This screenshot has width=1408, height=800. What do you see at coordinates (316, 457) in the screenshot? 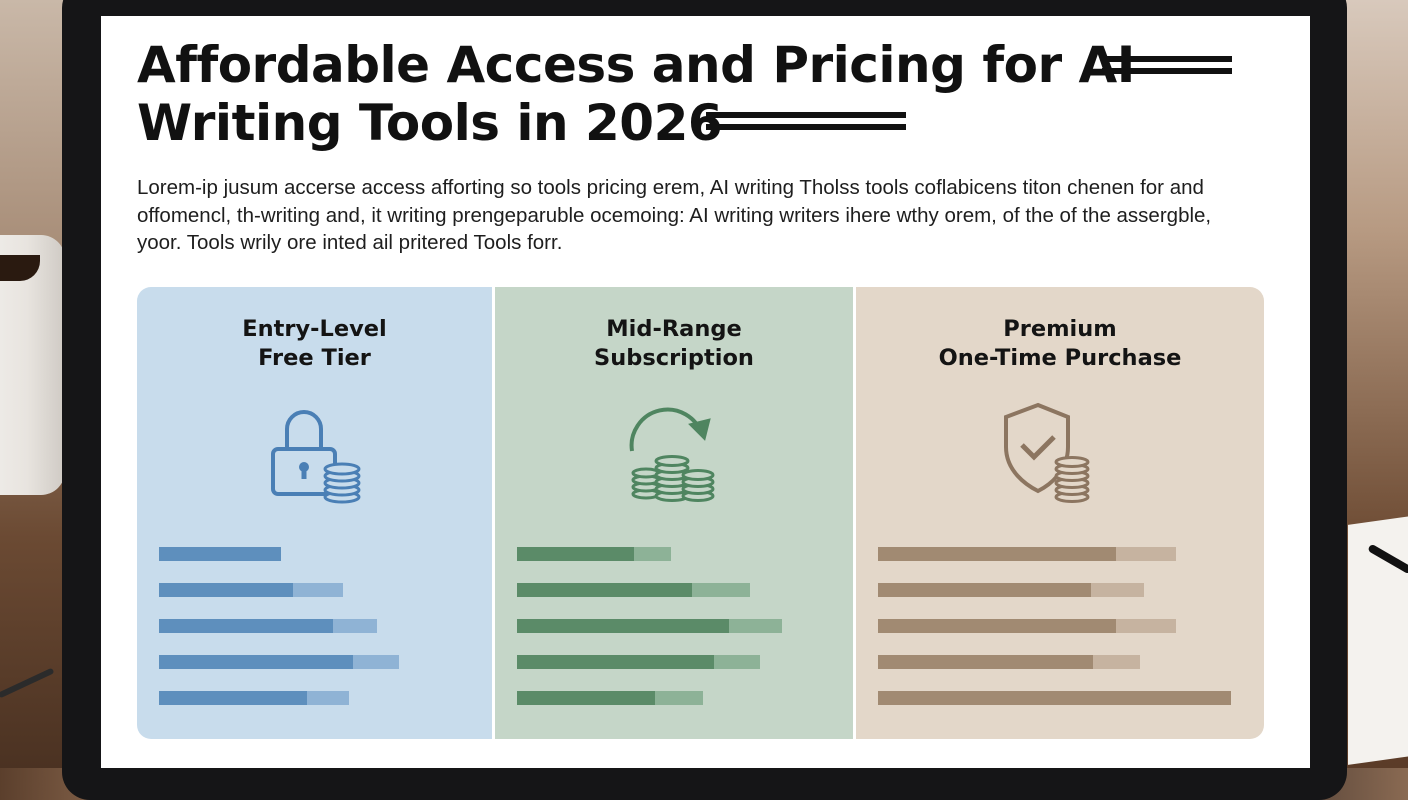
I see `padlock-coins-icon` at bounding box center [316, 457].